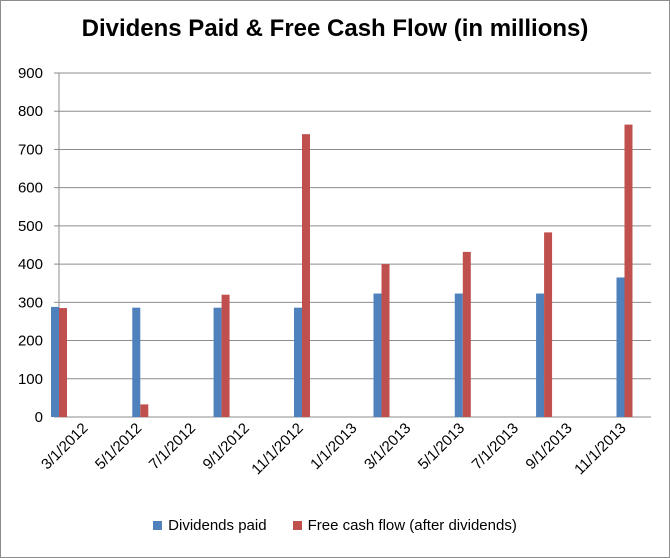 The image size is (670, 558). Describe the element at coordinates (158, 525) in the screenshot. I see `legend-swatch-dividends` at that location.